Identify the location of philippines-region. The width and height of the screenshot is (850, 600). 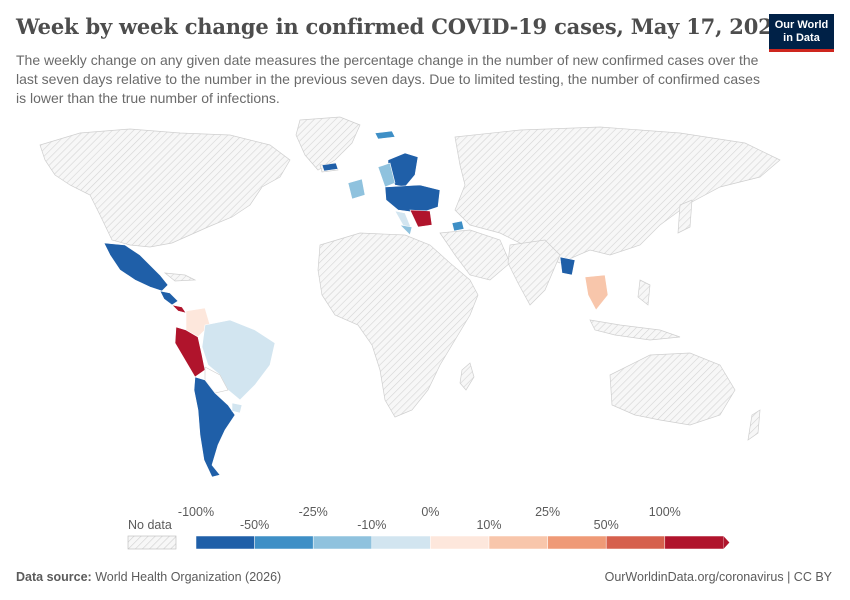
(644, 292).